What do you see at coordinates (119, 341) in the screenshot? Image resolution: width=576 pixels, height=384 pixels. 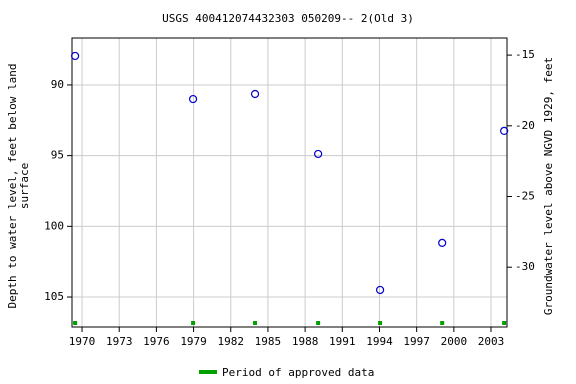 I see `x-tick-label: 1973` at bounding box center [119, 341].